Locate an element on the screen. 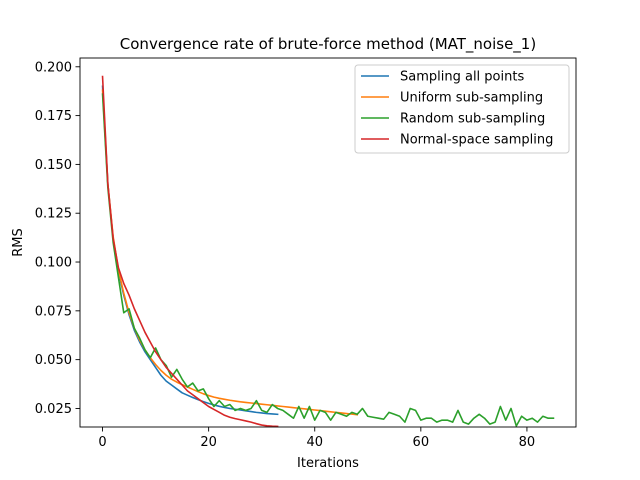 This screenshot has height=480, width=640. x-tick-label: 20 is located at coordinates (208, 442).